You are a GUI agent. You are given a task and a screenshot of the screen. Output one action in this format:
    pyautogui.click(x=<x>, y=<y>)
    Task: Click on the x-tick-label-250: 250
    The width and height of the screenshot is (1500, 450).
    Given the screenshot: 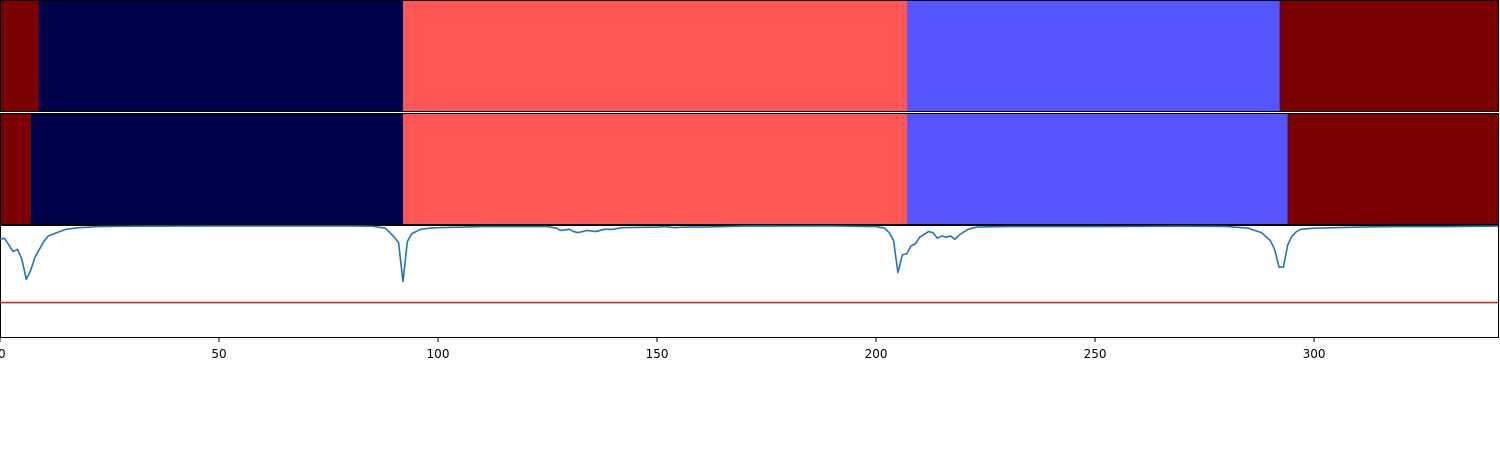 What is the action you would take?
    pyautogui.click(x=1095, y=354)
    